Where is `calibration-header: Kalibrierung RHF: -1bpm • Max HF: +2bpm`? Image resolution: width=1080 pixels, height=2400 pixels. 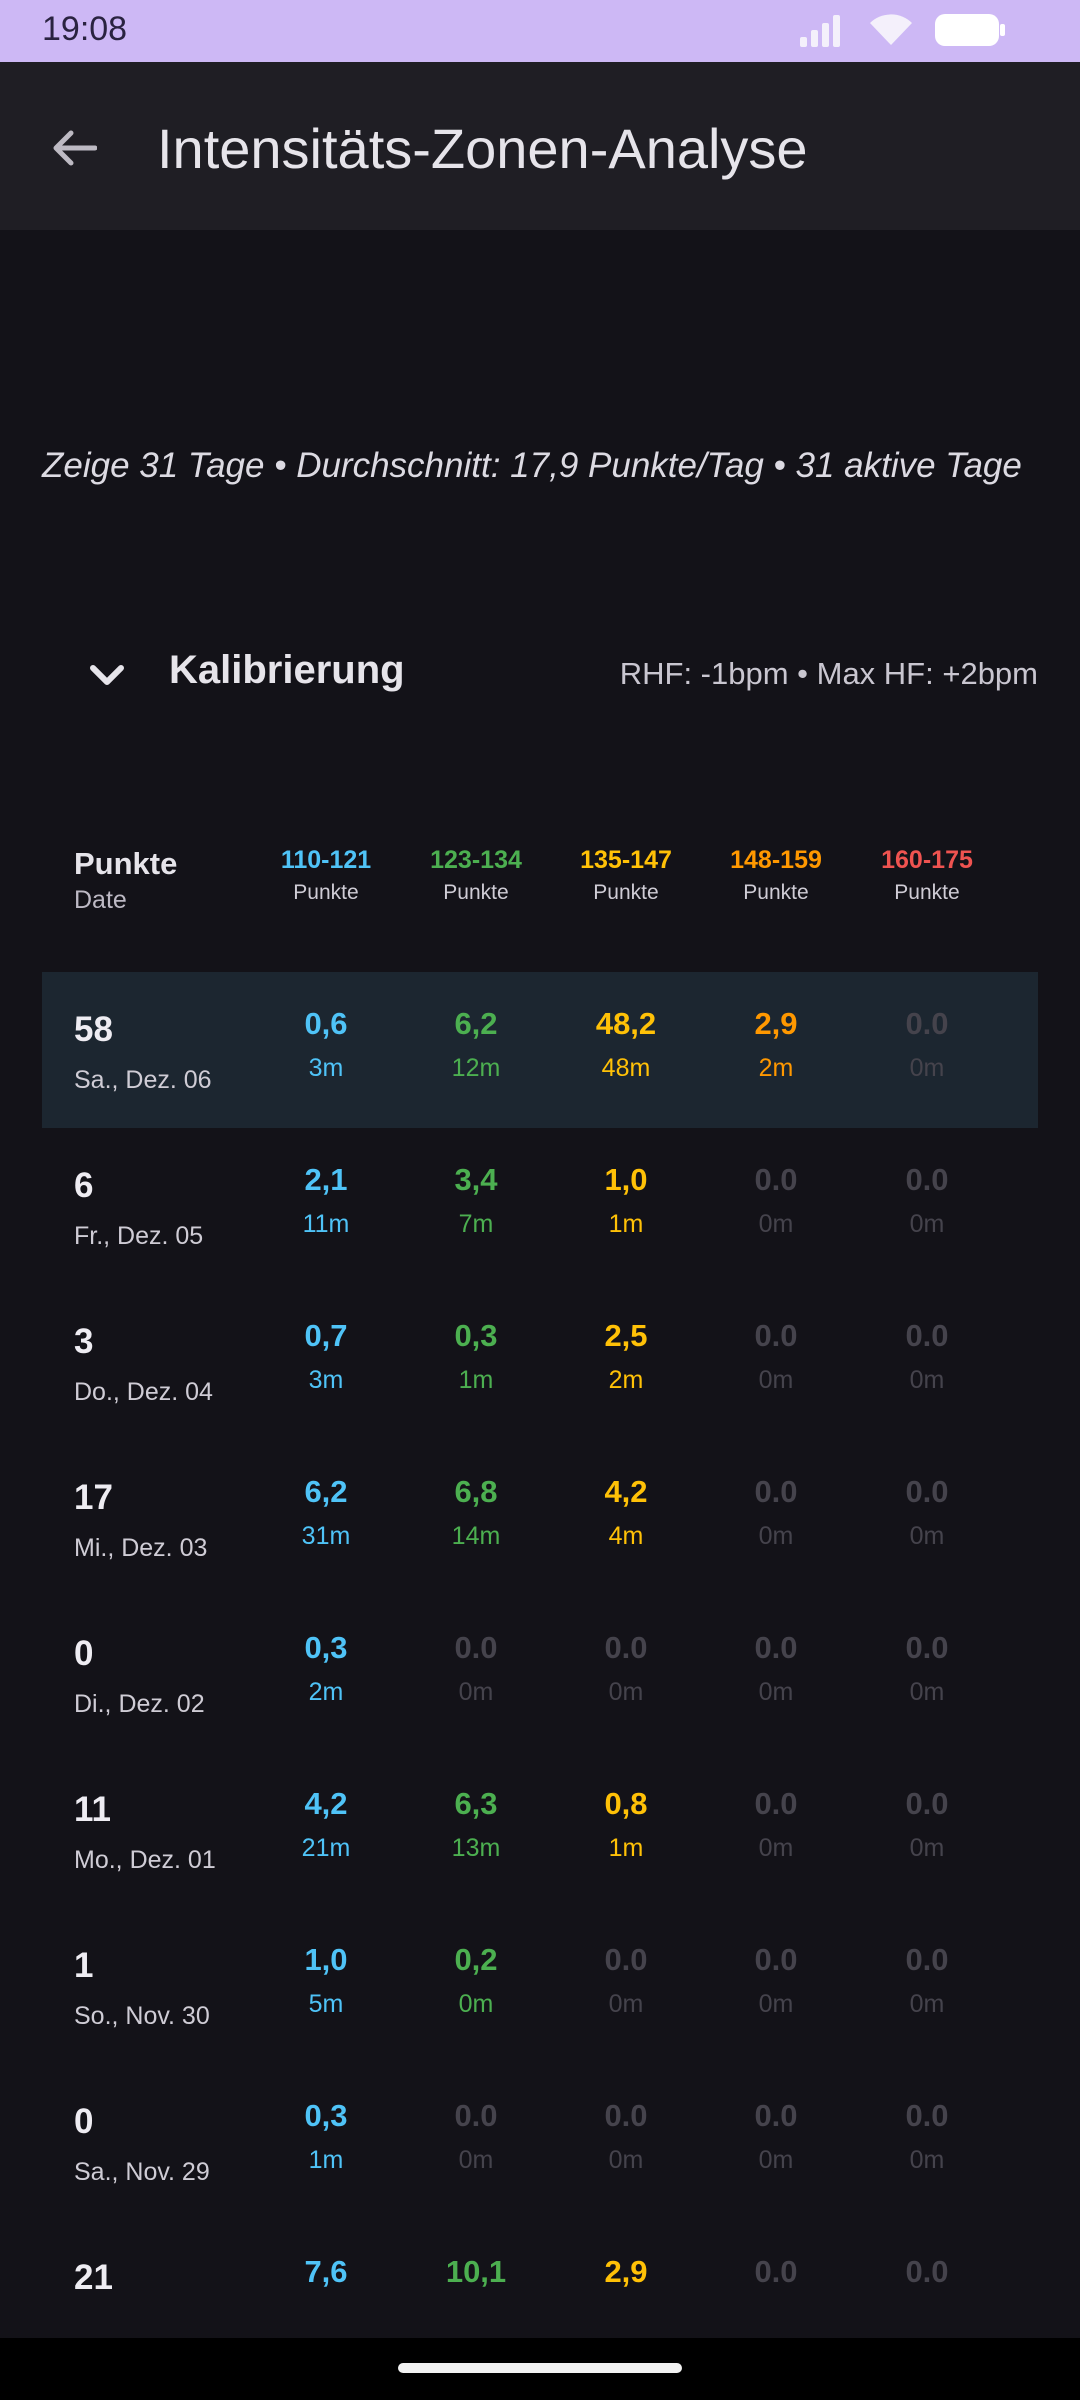 calibration-header: Kalibrierung RHF: -1bpm • Max HF: +2bpm is located at coordinates (540, 674).